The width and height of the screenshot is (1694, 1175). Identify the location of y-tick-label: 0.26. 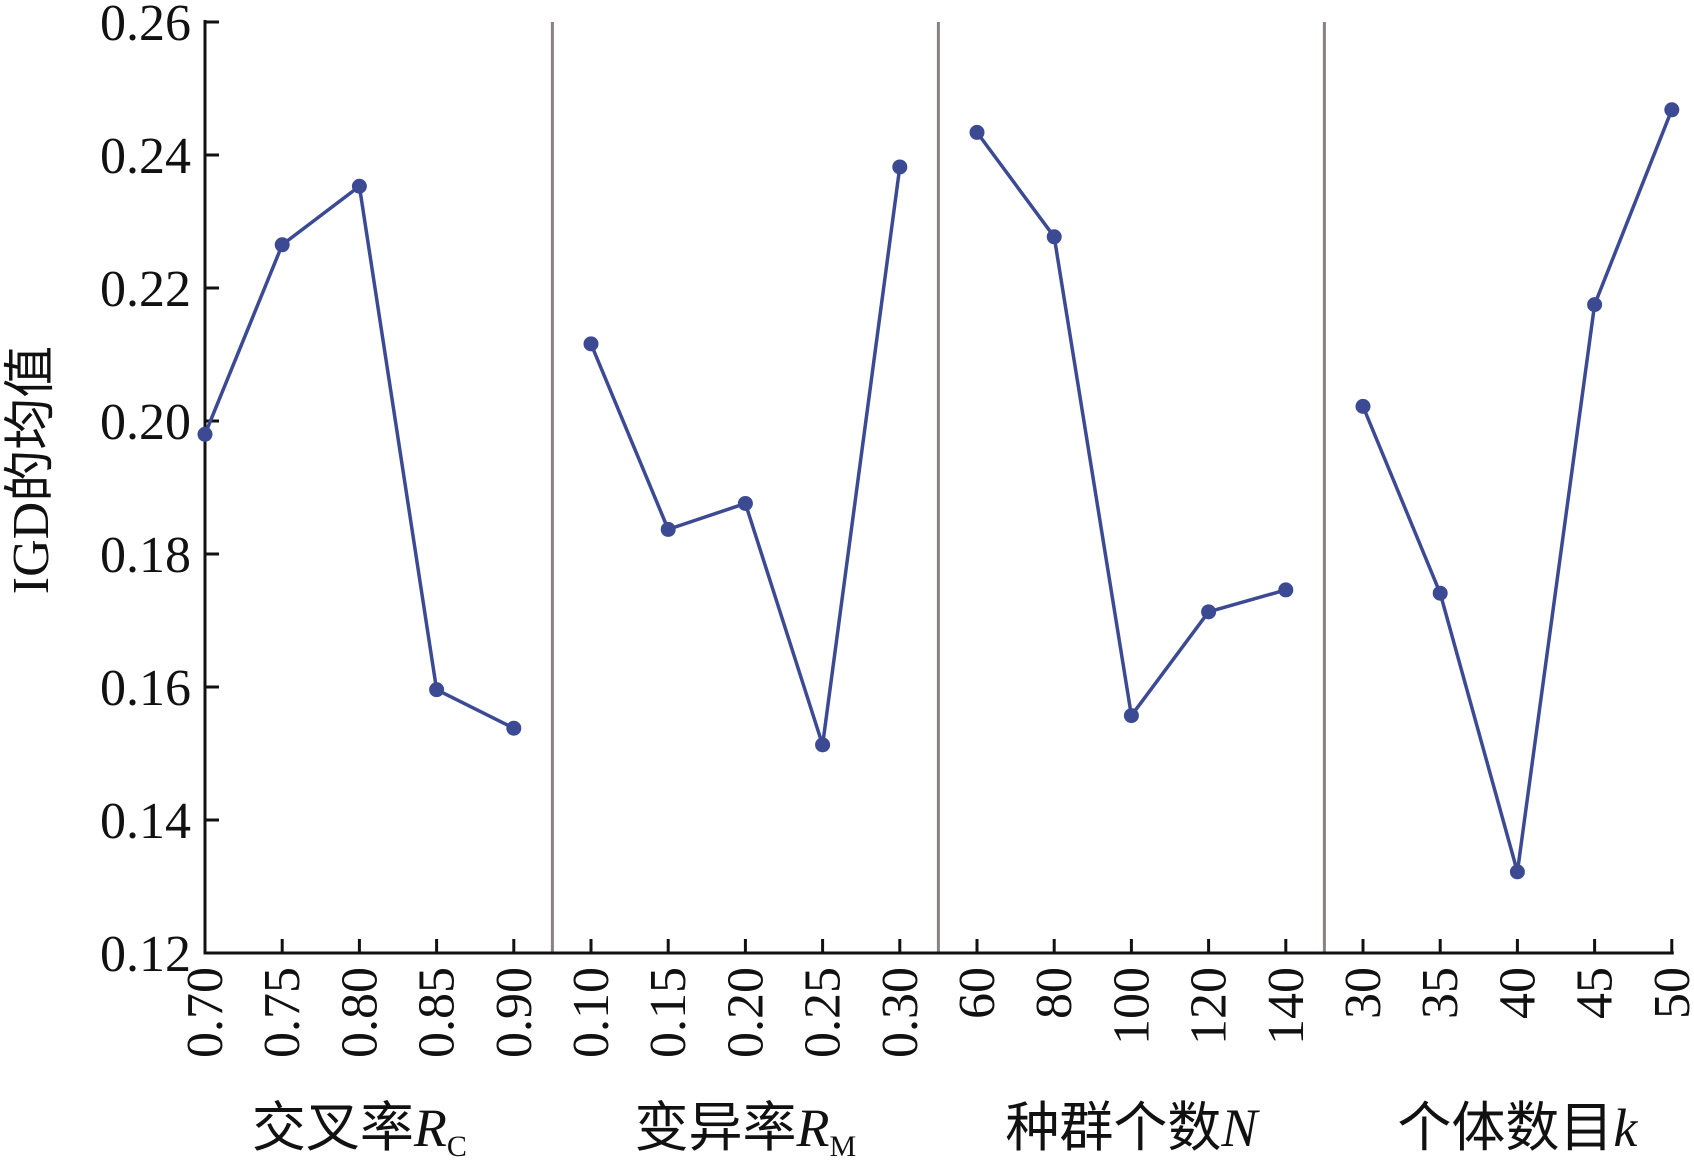
(145, 26).